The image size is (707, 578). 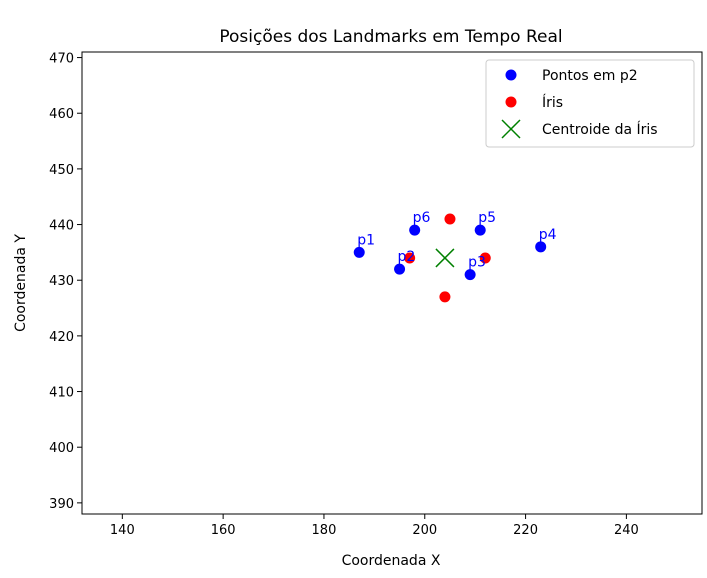 I want to click on legend-item-3: Centroide da Íris, so click(x=579, y=129).